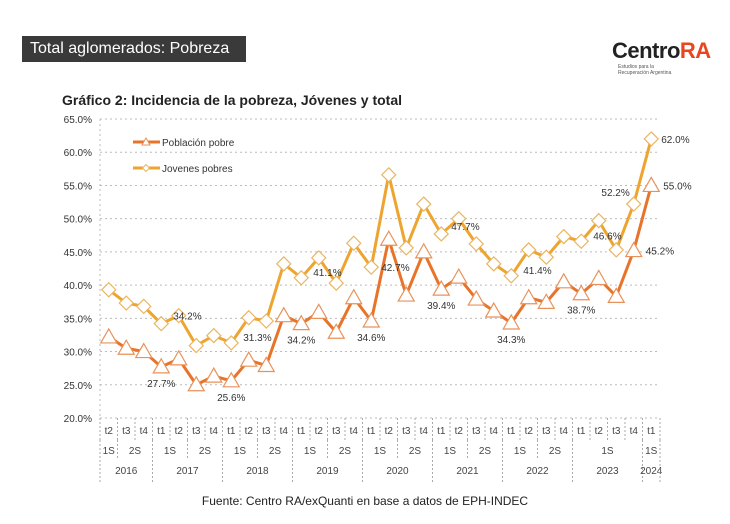 This screenshot has width=730, height=524. Describe the element at coordinates (607, 236) in the screenshot. I see `data-label: 46.6%` at that location.